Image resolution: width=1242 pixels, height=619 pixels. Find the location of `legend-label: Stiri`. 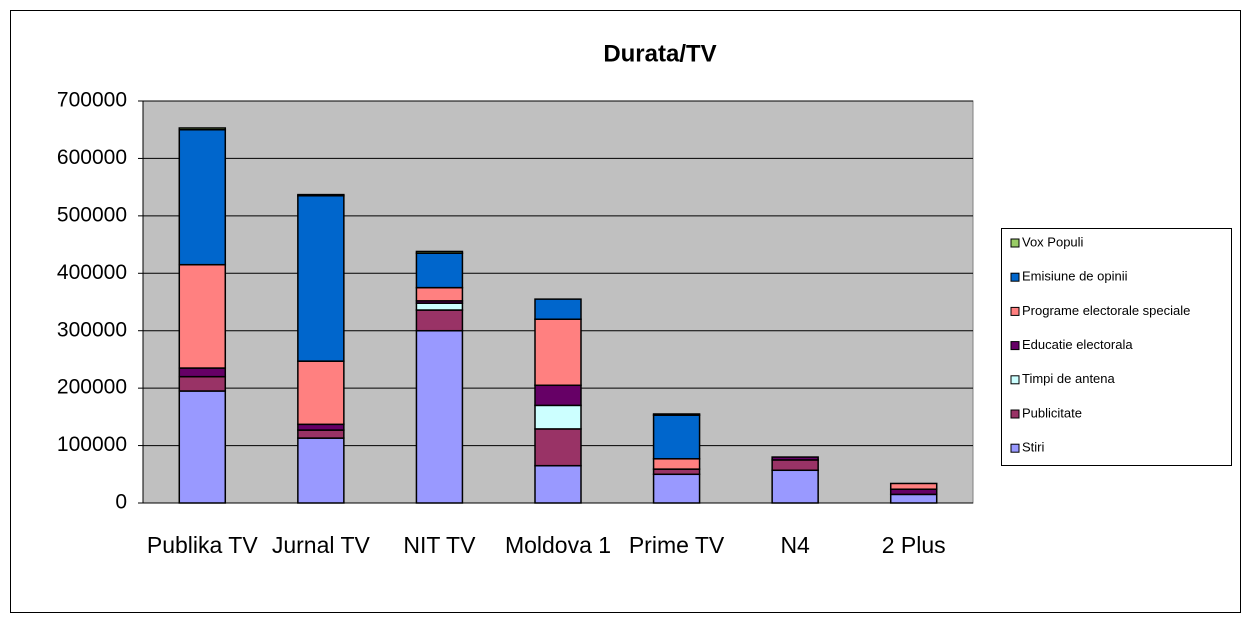

legend-label: Stiri is located at coordinates (1033, 447).